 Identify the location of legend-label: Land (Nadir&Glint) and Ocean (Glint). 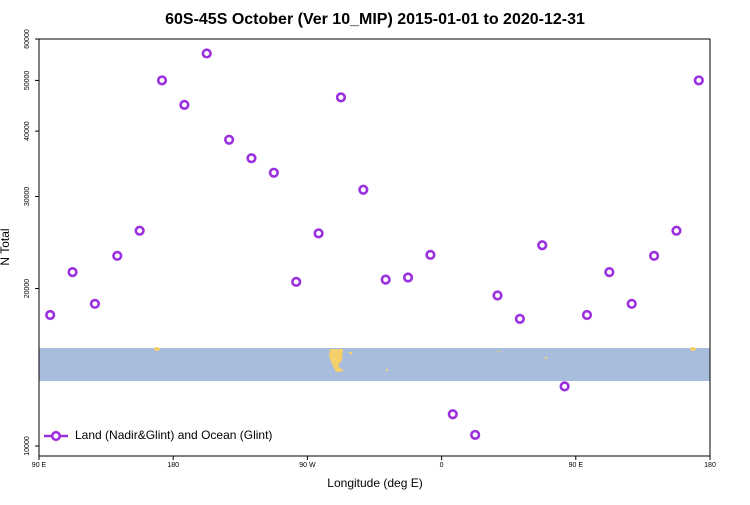
(173, 435).